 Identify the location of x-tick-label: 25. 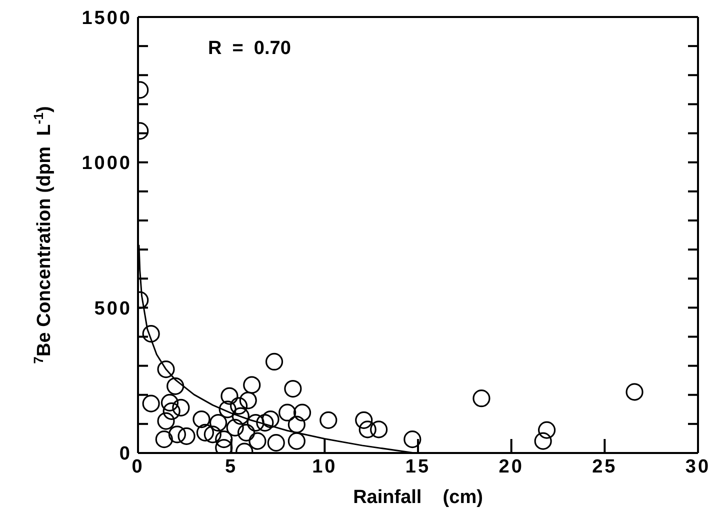
(605, 467).